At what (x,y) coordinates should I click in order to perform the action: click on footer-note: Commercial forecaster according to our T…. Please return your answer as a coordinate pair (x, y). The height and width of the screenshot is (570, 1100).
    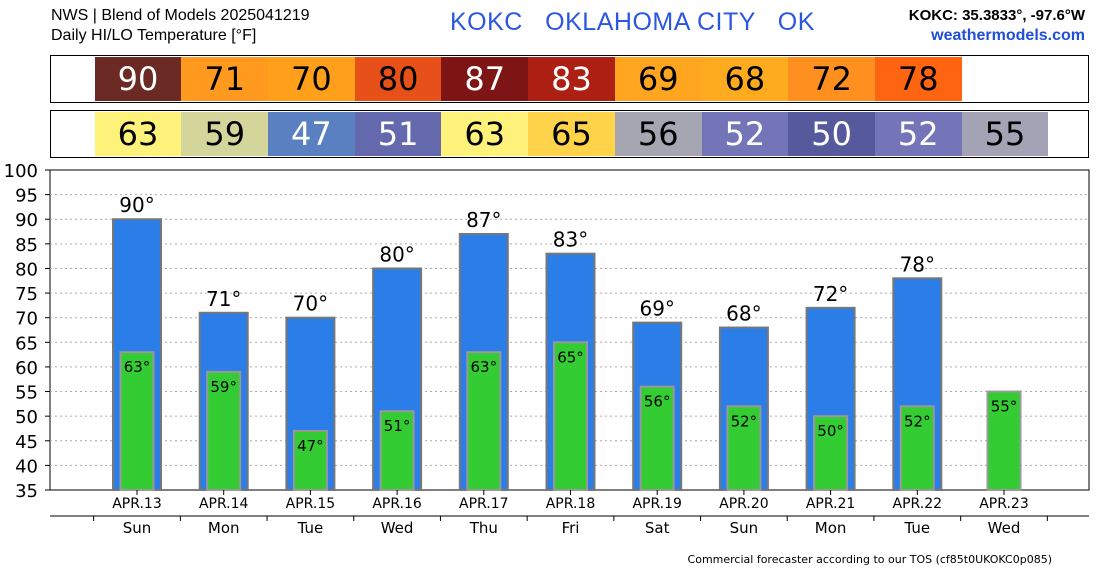
    Looking at the image, I should click on (869, 559).